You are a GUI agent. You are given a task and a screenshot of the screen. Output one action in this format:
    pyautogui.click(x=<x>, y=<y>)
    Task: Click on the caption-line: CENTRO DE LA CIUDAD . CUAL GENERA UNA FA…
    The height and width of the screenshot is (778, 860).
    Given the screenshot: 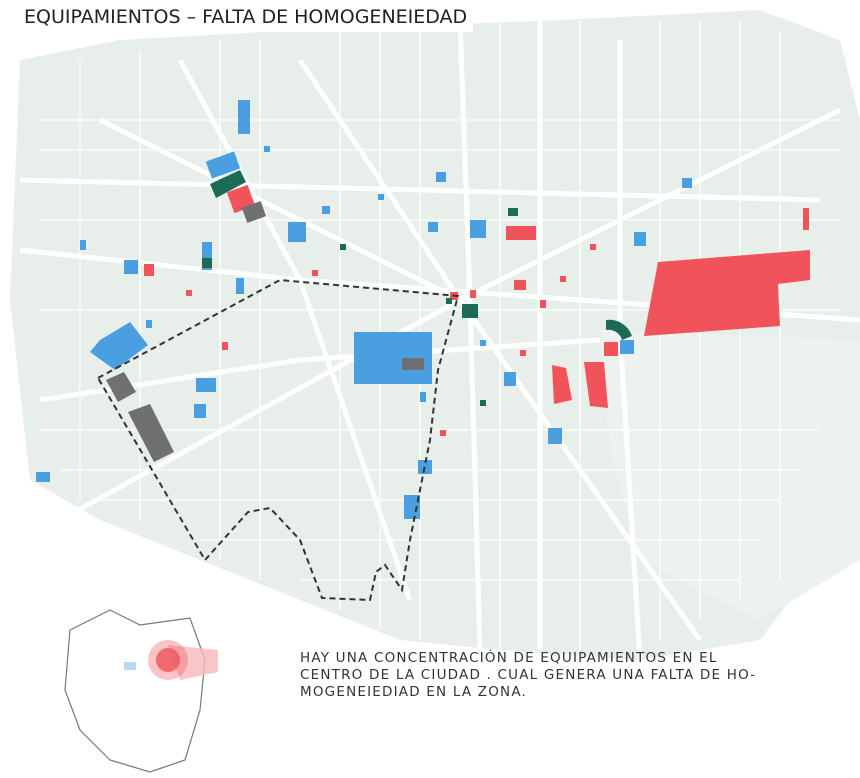 What is the action you would take?
    pyautogui.click(x=528, y=675)
    